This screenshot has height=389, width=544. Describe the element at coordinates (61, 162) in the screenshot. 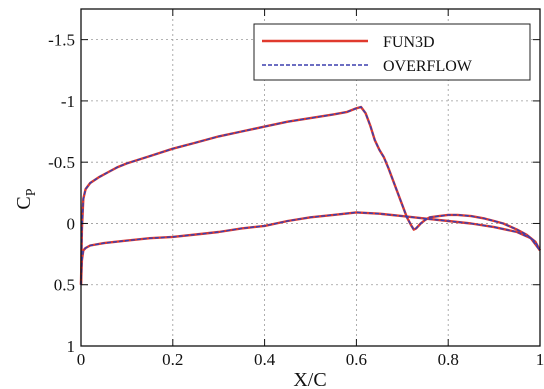

I see `y-tick-label: -0.5` at that location.